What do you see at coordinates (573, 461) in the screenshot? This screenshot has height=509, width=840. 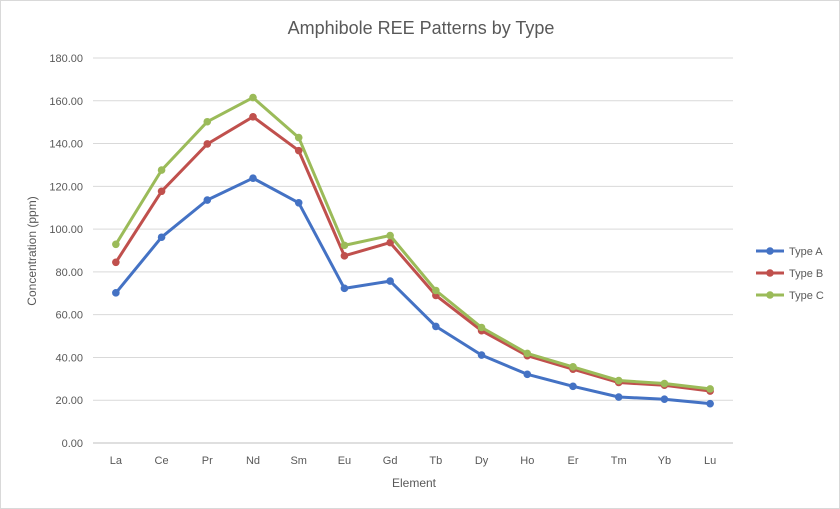 I see `x-tick-label: Er` at bounding box center [573, 461].